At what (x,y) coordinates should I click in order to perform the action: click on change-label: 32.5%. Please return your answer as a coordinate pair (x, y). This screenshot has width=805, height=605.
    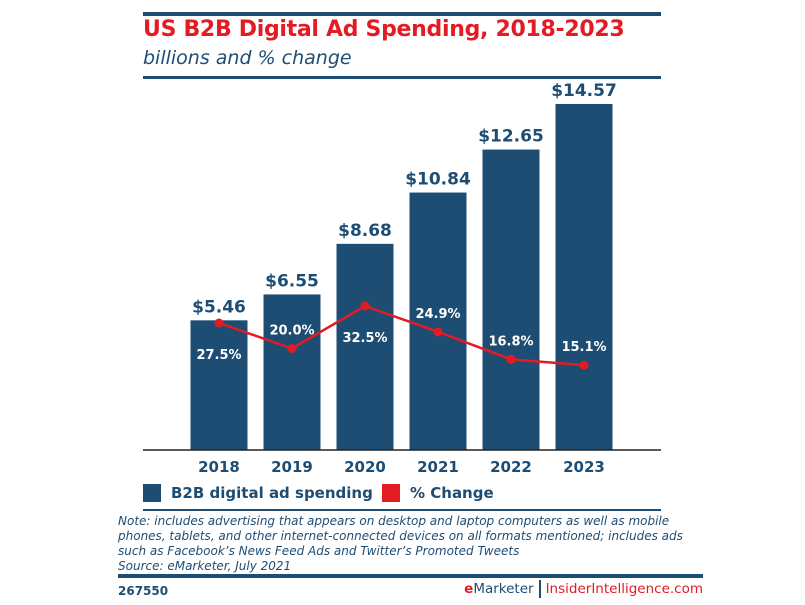
    Looking at the image, I should click on (364, 338).